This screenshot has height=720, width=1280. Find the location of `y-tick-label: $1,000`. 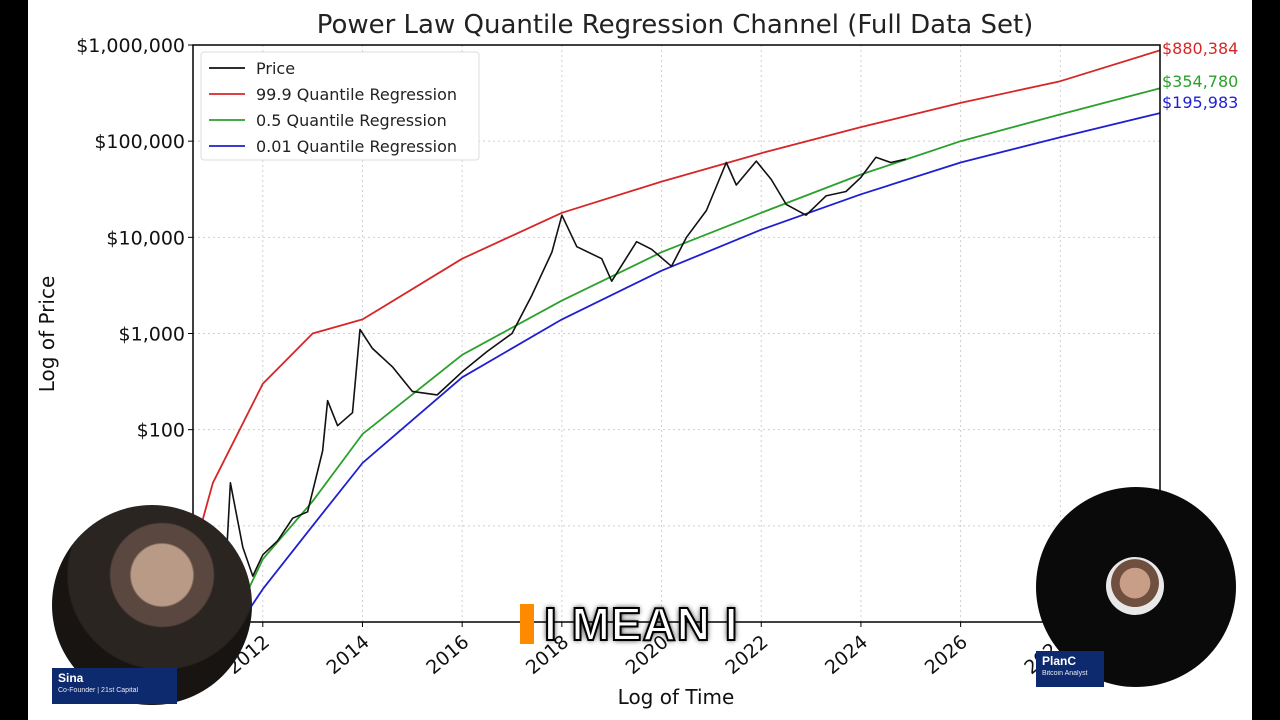

y-tick-label: $1,000 is located at coordinates (152, 335).